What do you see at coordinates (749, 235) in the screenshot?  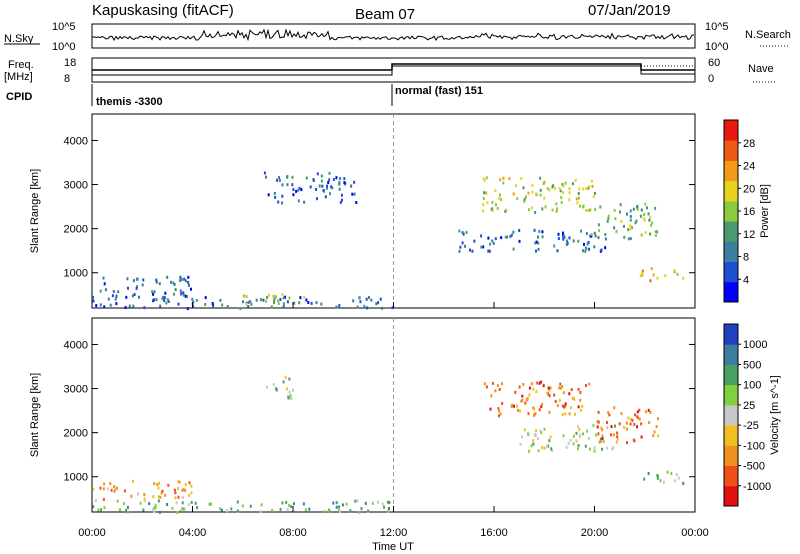 I see `colorbar-label-0-4: 12` at bounding box center [749, 235].